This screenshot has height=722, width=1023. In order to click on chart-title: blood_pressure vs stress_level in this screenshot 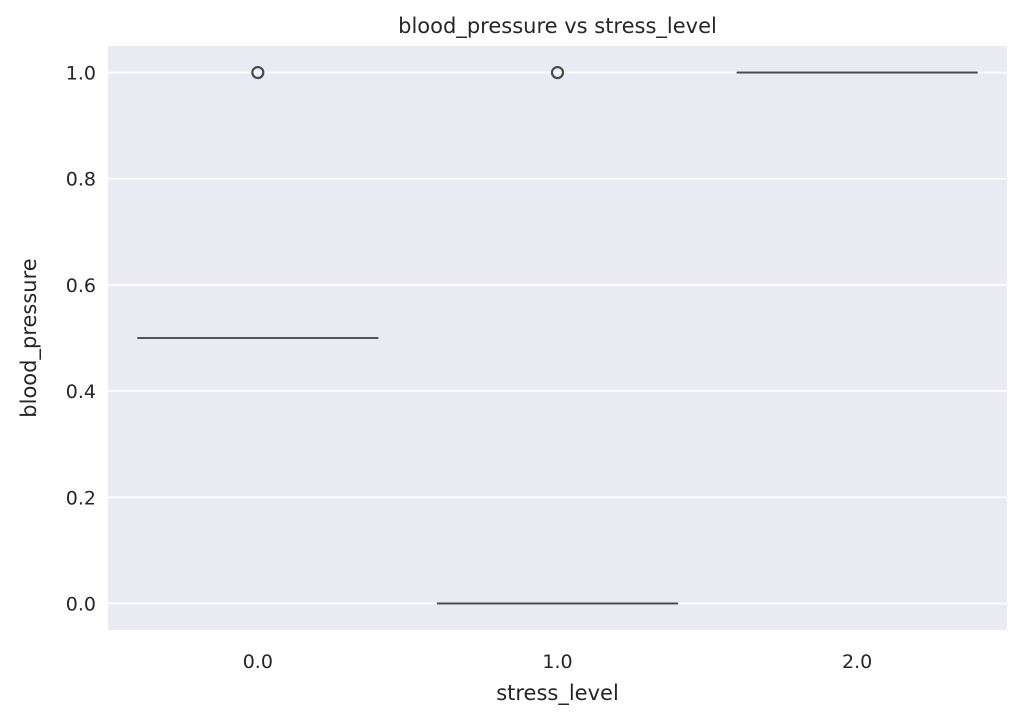, I will do `click(557, 26)`.